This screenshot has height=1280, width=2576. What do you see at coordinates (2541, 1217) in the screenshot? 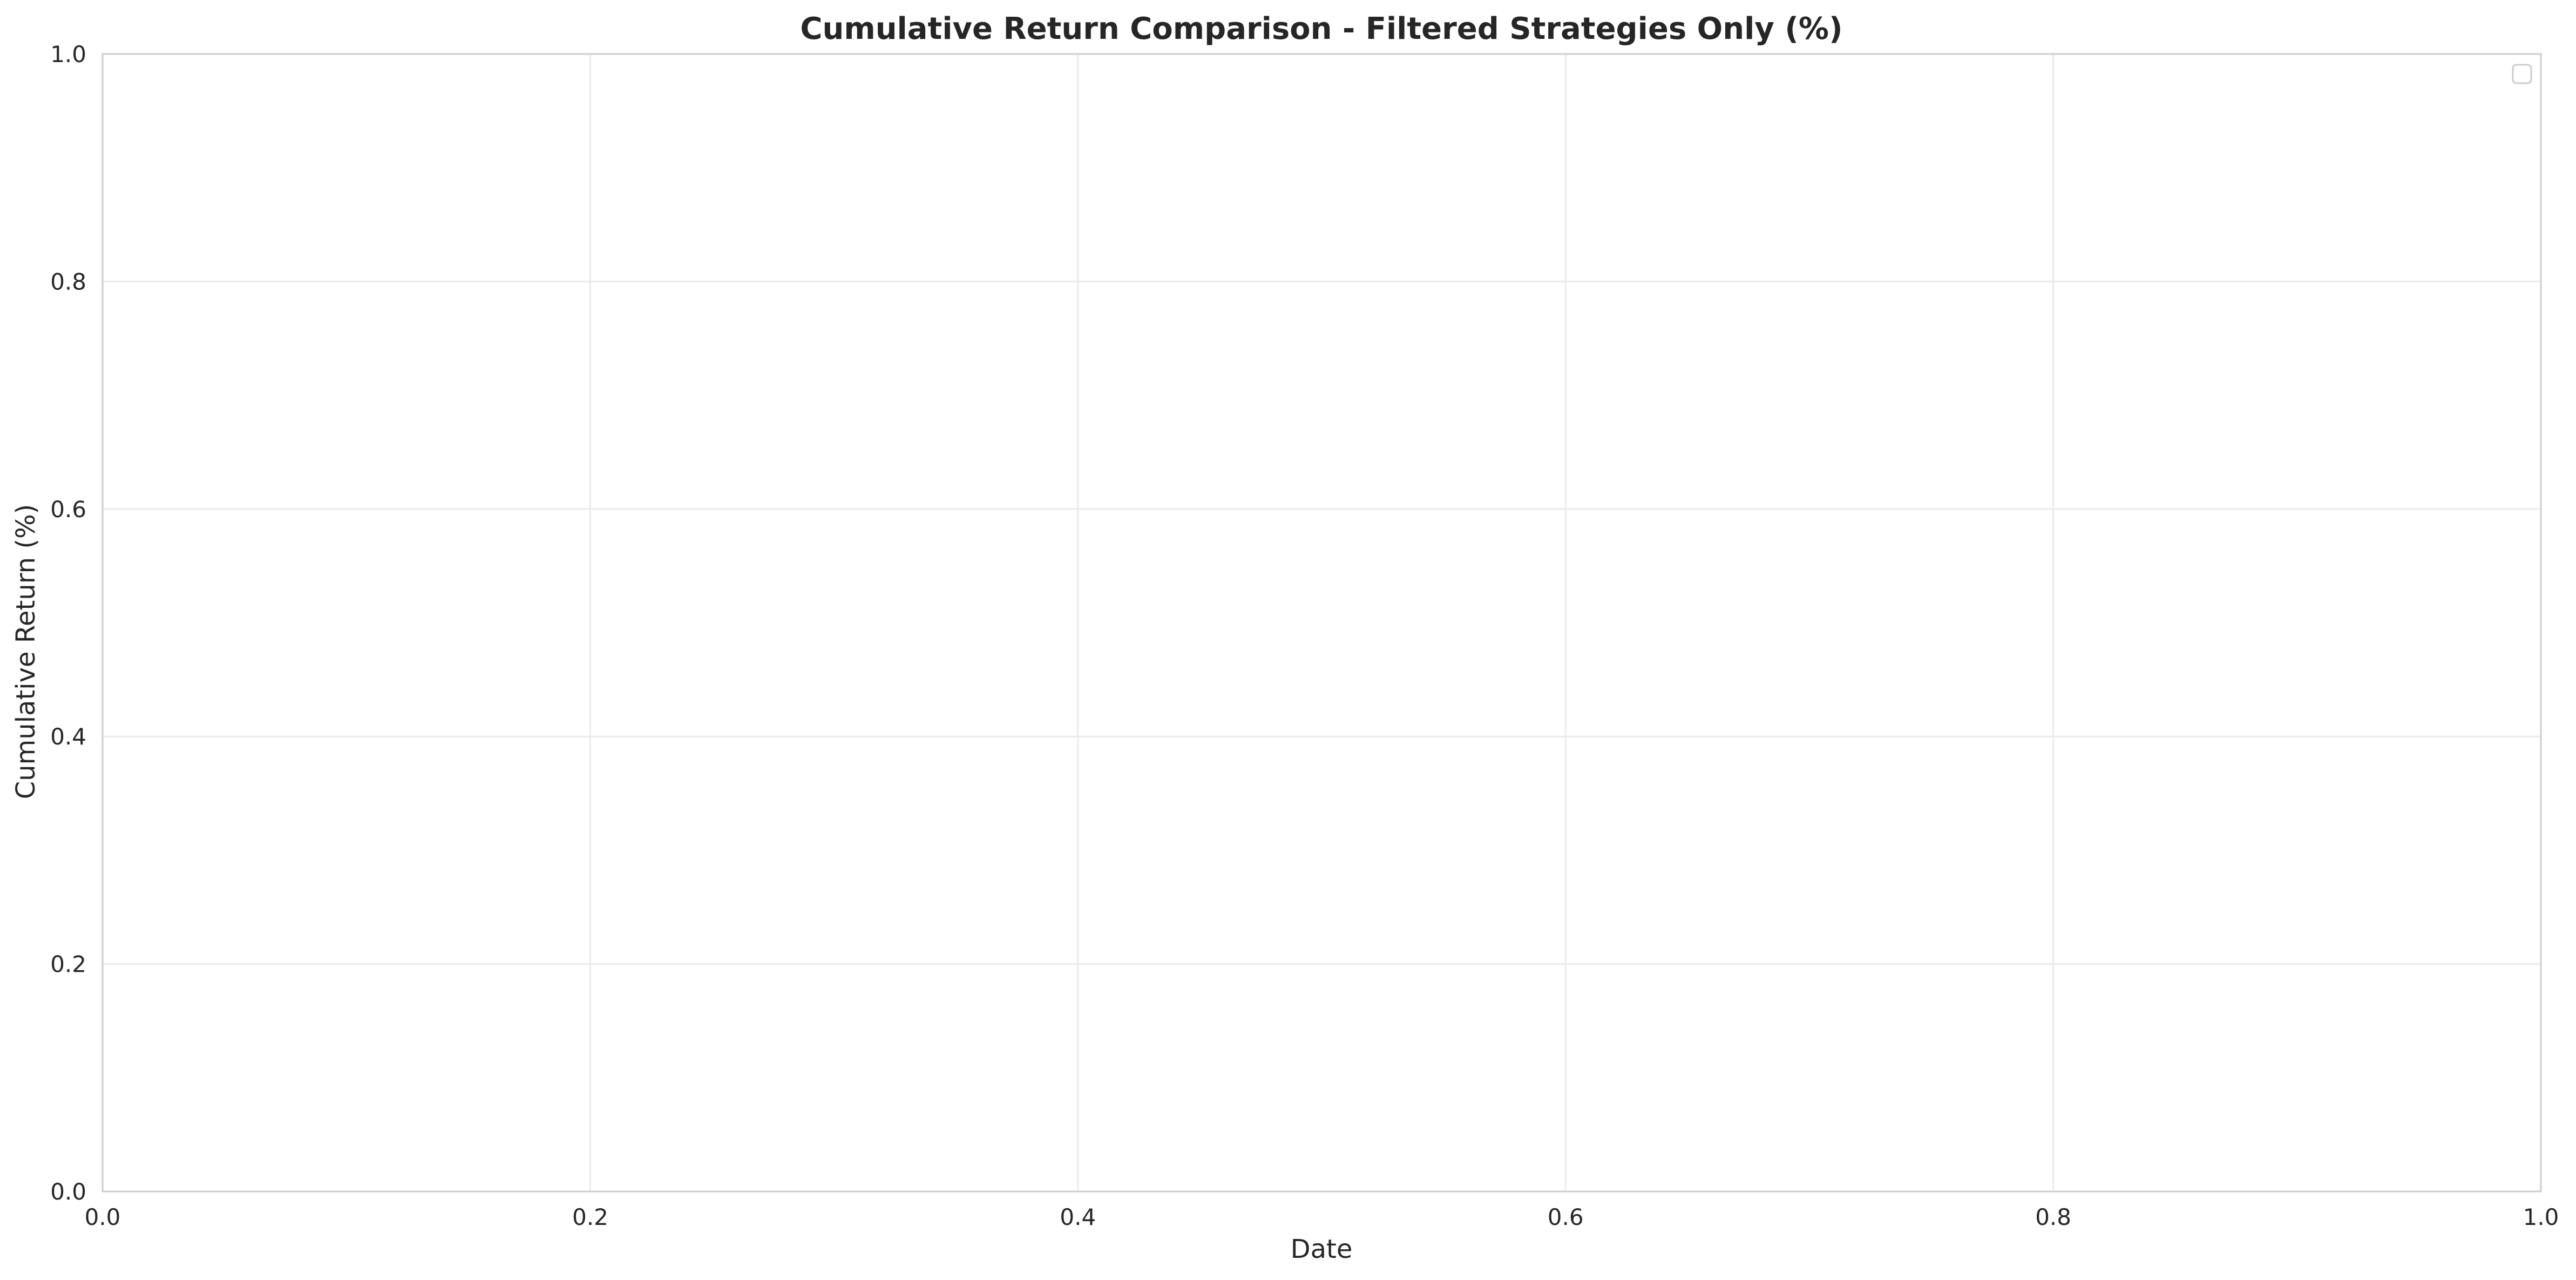
I see `x-tick-label: 1.0` at bounding box center [2541, 1217].